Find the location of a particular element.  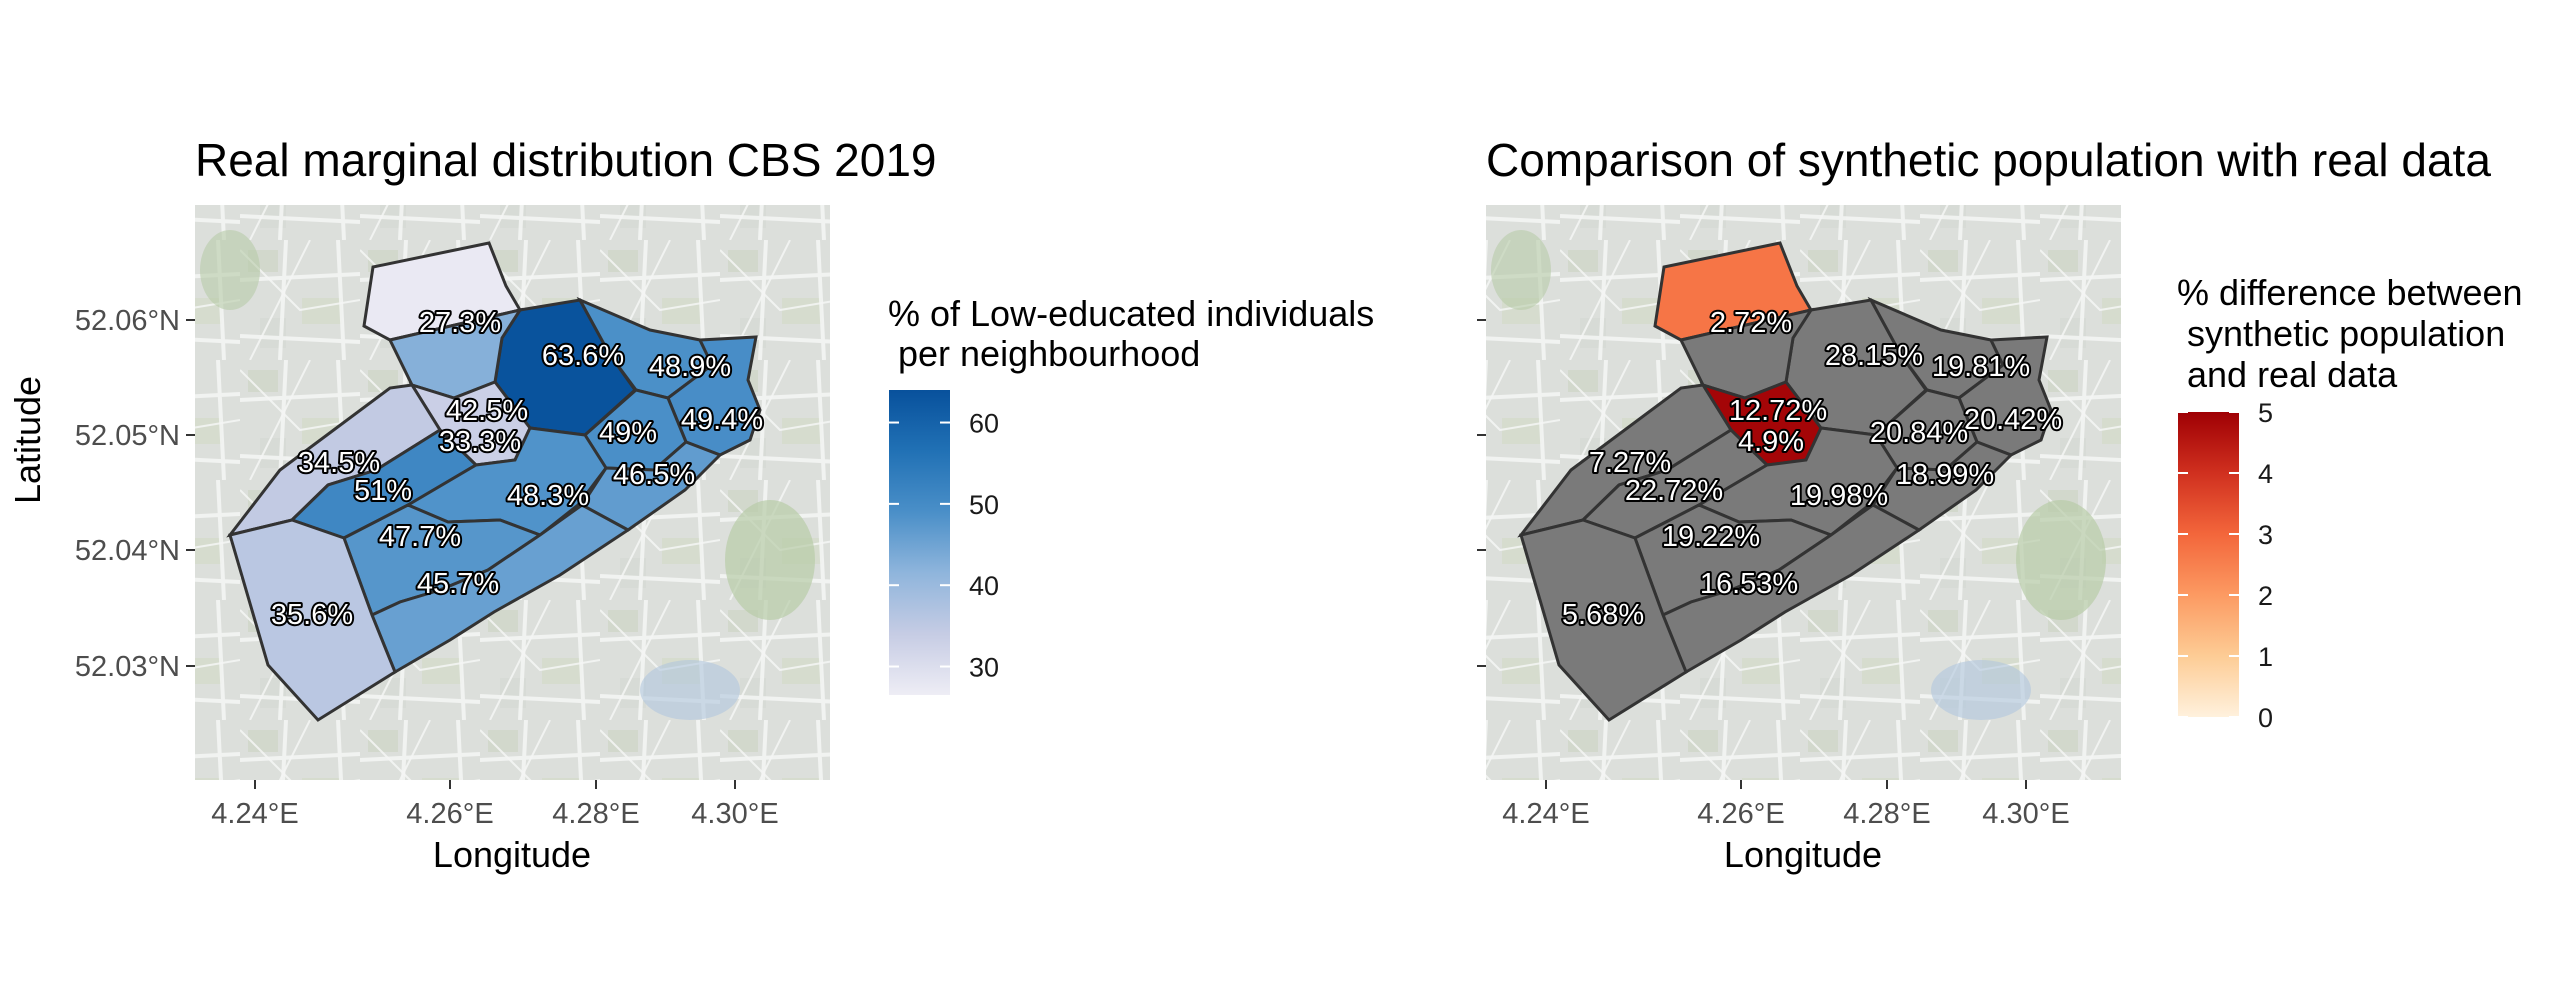

y-axis: Latitude 52.06°N 52.05°N 52.04°N 52.03°N is located at coordinates (101, 494).